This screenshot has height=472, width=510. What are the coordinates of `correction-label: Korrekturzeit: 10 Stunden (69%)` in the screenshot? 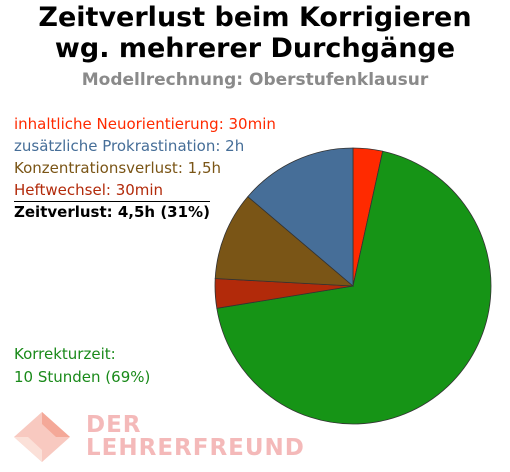 It's located at (82, 366).